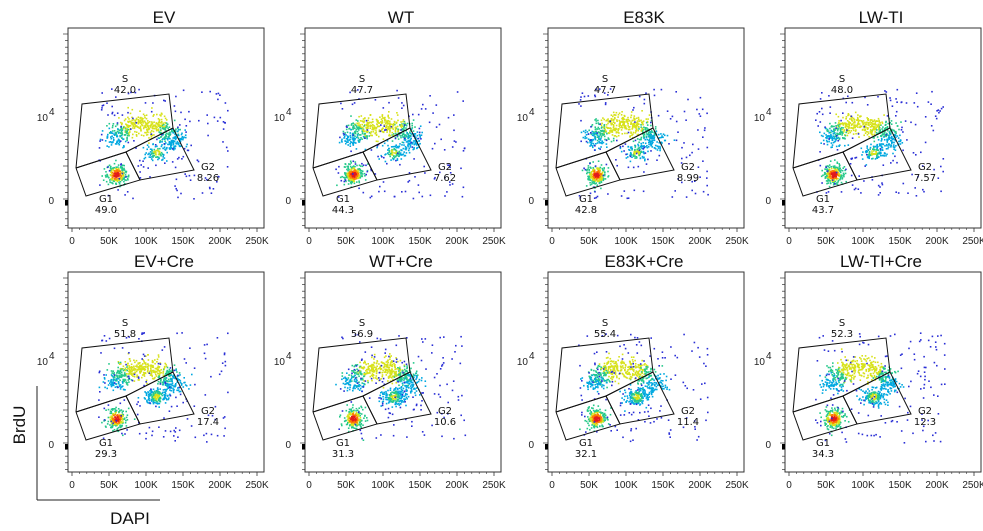  Describe the element at coordinates (688, 178) in the screenshot. I see `gate-g2-percent: 8.99` at that location.